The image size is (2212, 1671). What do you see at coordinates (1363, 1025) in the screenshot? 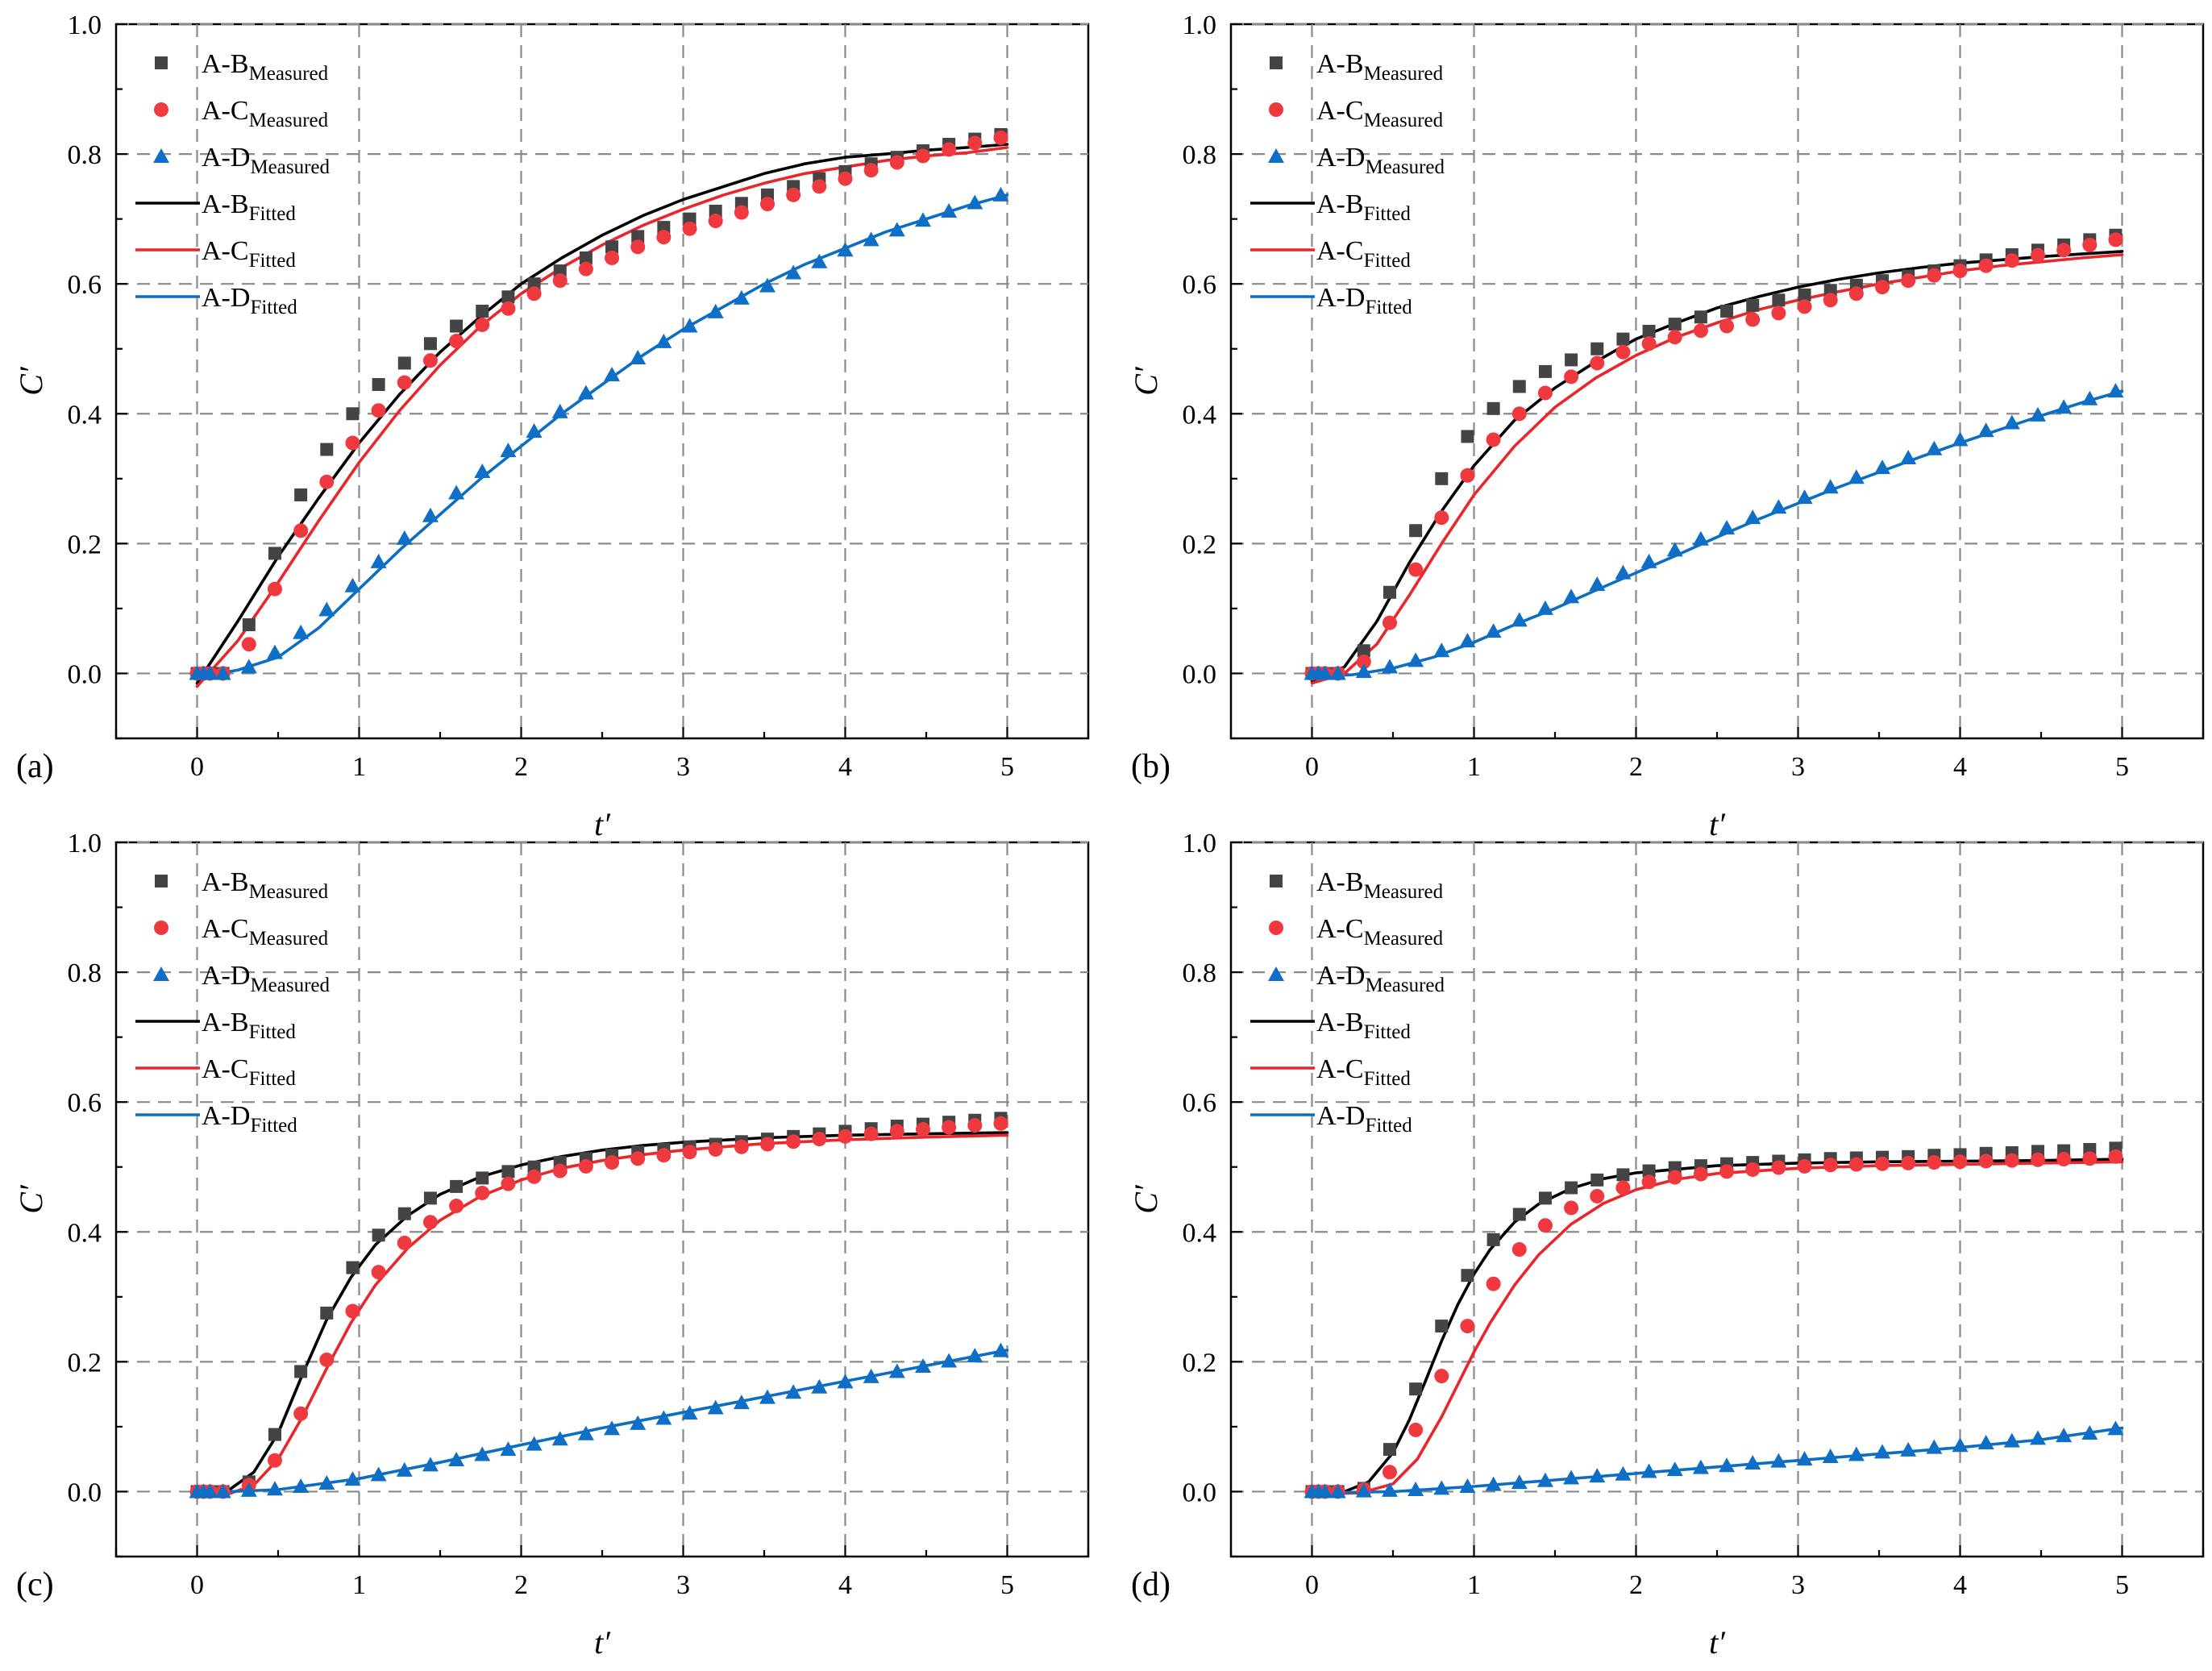
I see `legend-entry: A-BFitted` at bounding box center [1363, 1025].